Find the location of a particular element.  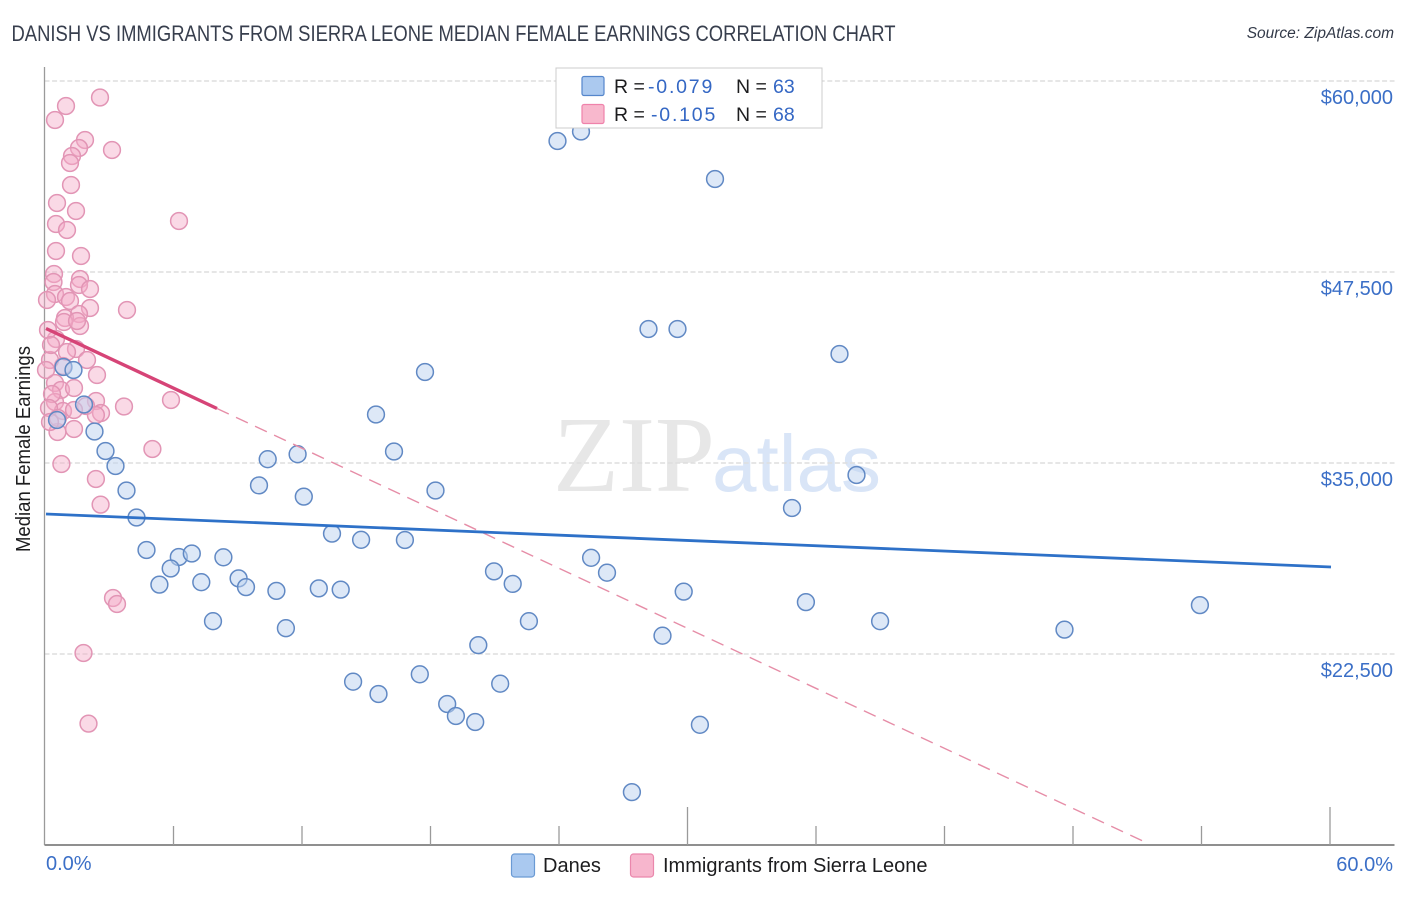

svg-text: $60,000 is located at coordinates (1357, 98).